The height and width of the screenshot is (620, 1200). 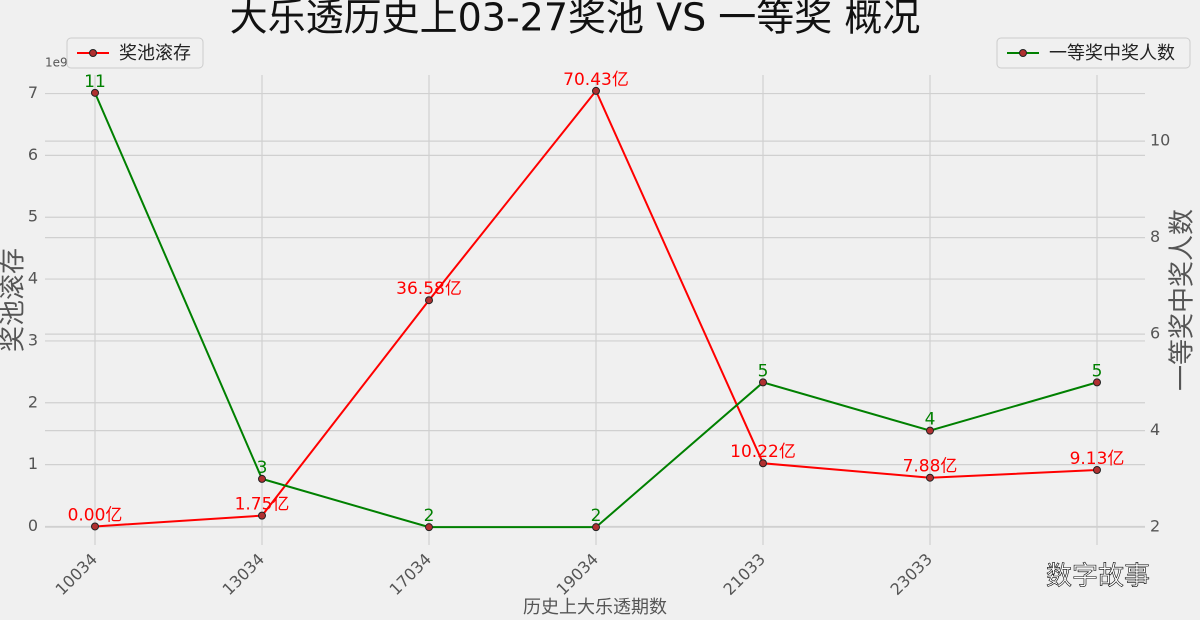 I want to click on data-label: 9.13亿, so click(x=1097, y=459).